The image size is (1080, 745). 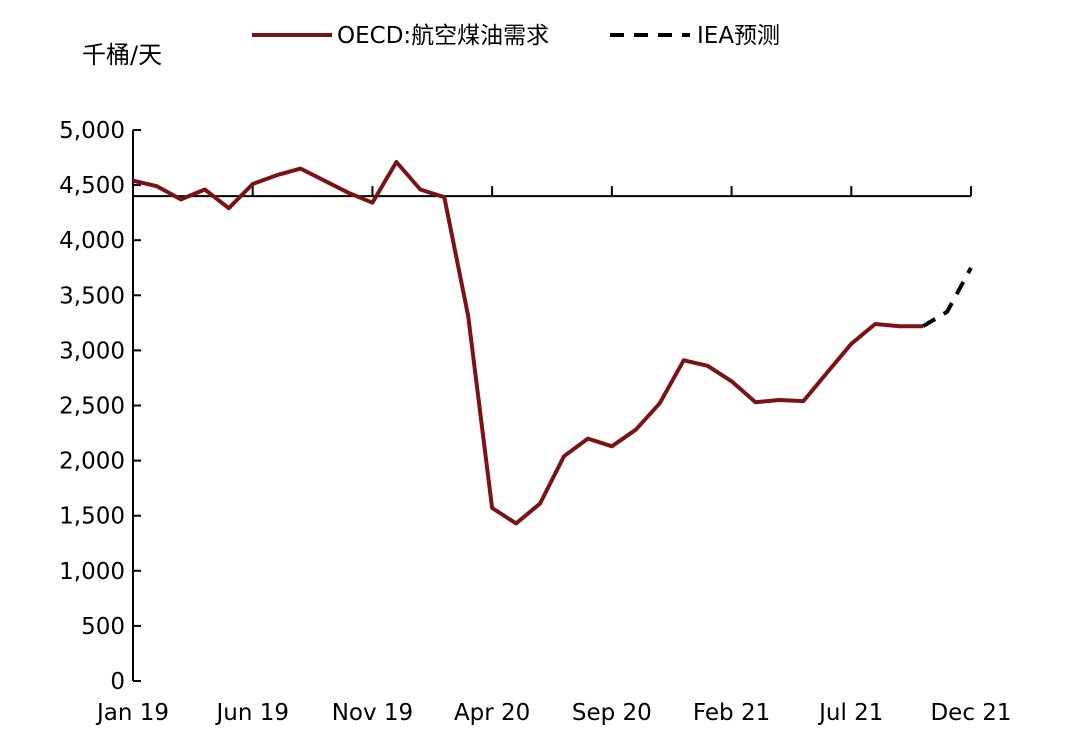 What do you see at coordinates (132, 713) in the screenshot?
I see `x-tick-label: Jan 19` at bounding box center [132, 713].